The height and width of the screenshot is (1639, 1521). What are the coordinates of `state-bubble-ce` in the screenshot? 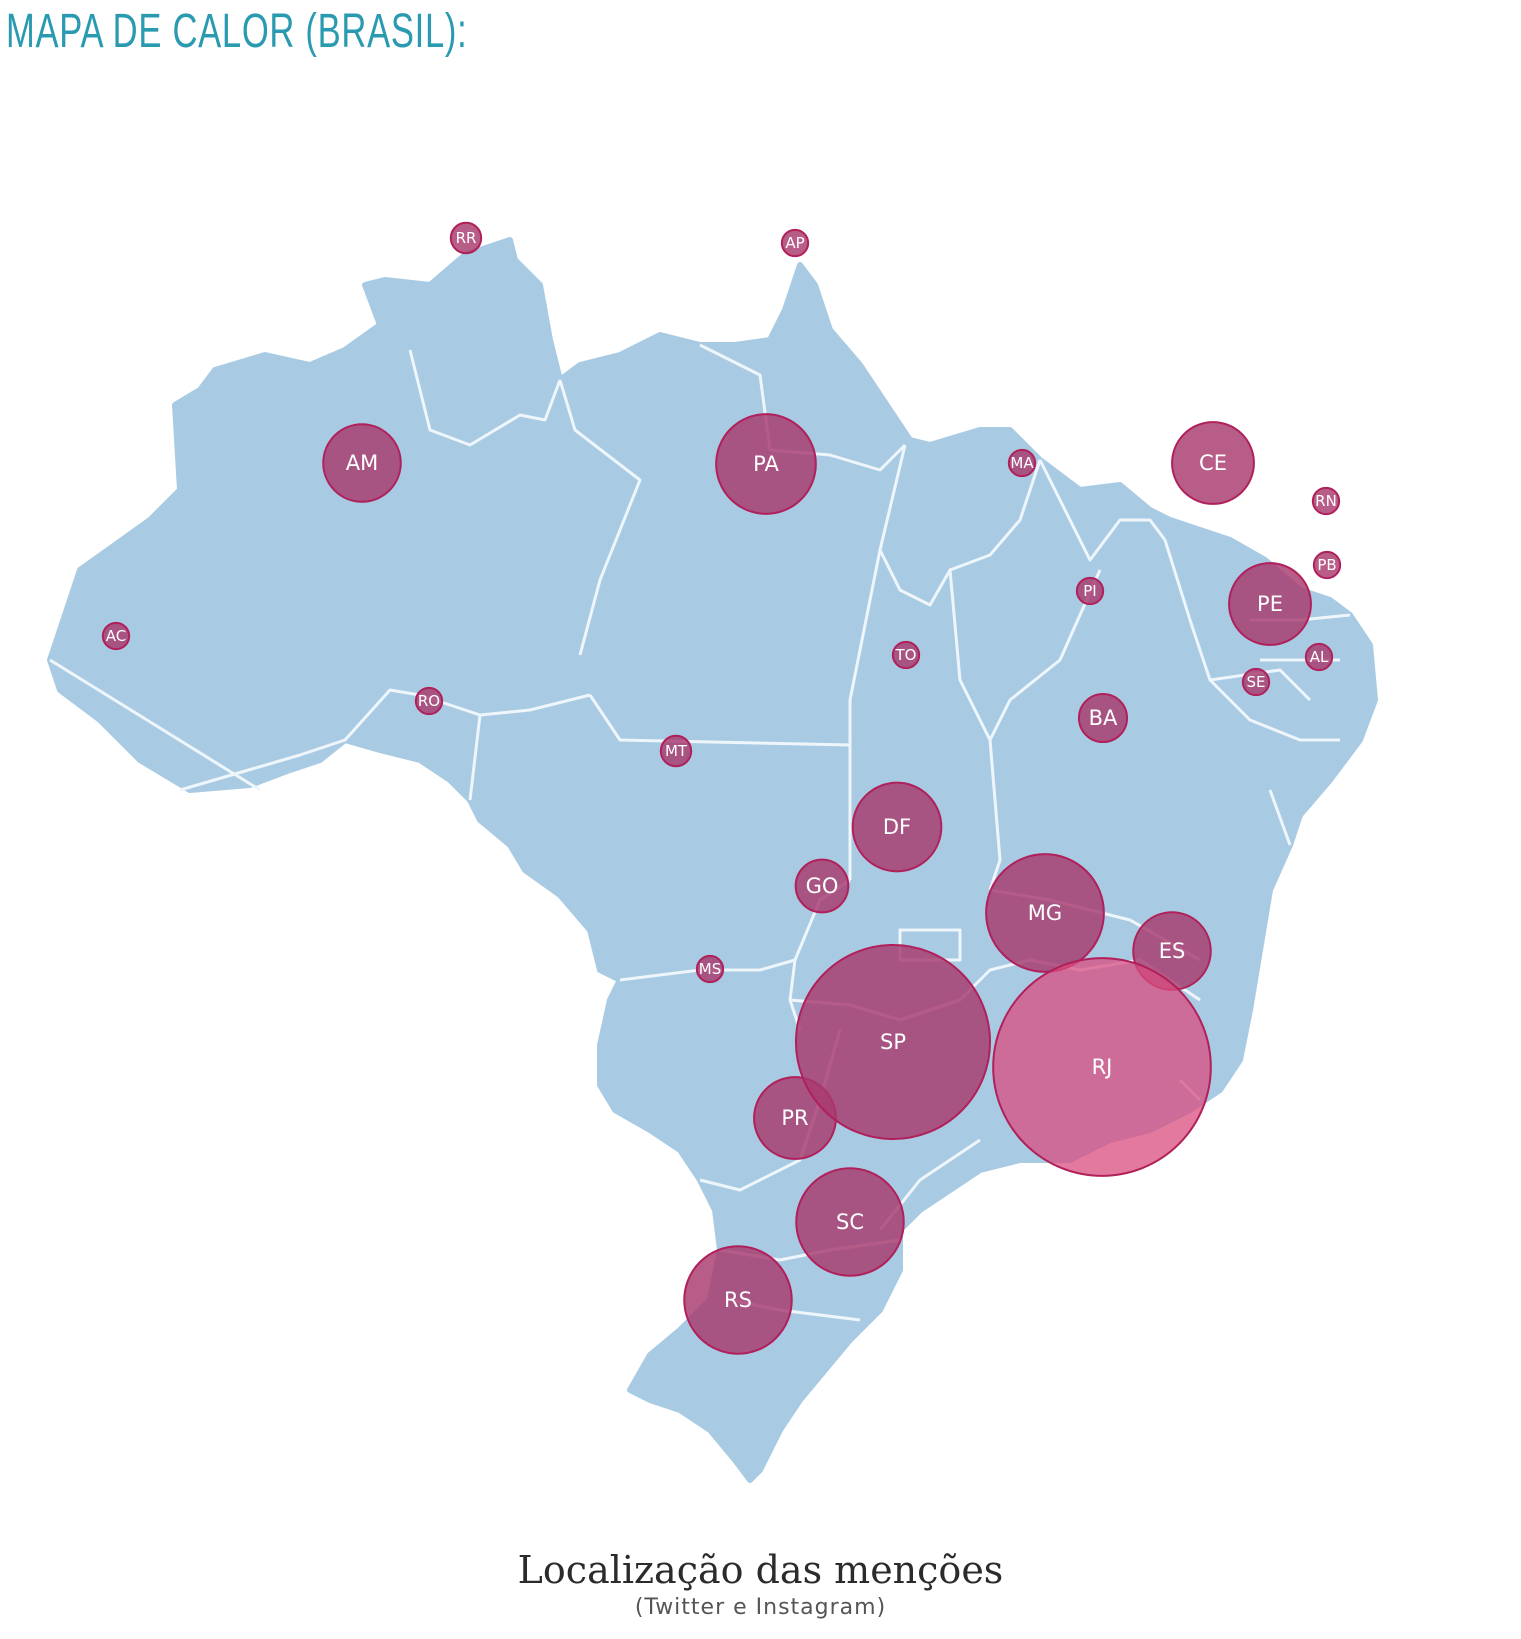 It's located at (1213, 463).